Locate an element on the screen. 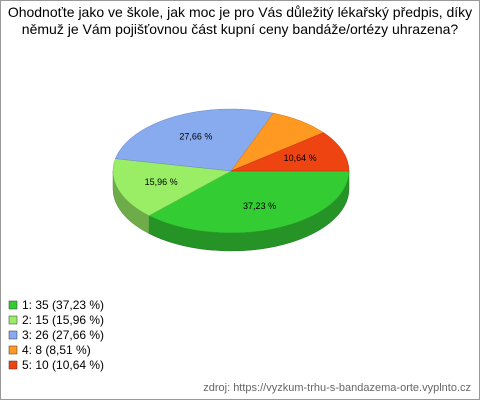 The width and height of the screenshot is (480, 400). legend-label: 2: 15 (15,96 %) is located at coordinates (63, 320).